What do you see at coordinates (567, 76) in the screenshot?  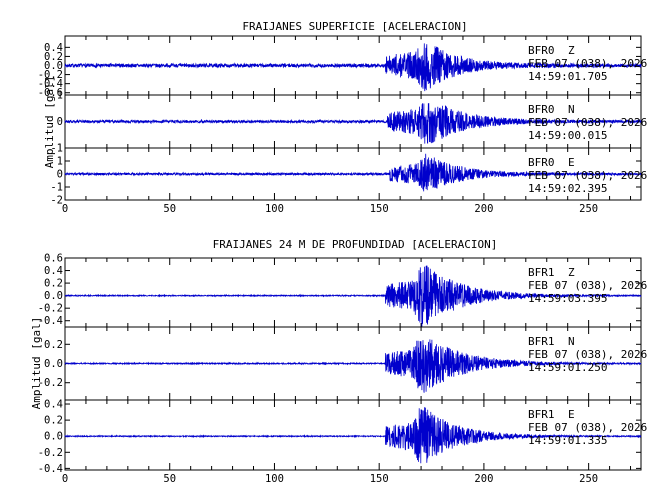 I see `time-label-c0-bfr0-z: 14:59:01.705` at bounding box center [567, 76].